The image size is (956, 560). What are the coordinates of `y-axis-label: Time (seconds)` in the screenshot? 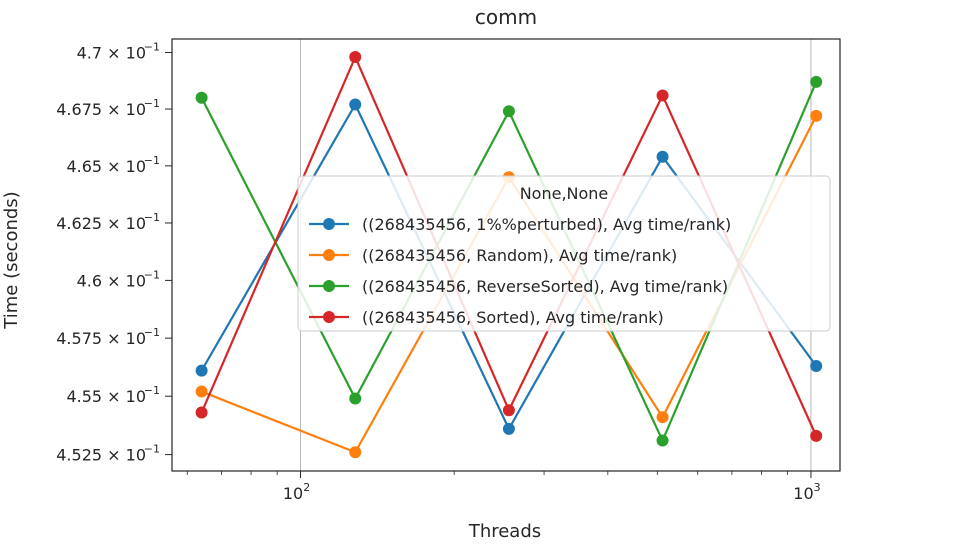 It's located at (11, 260).